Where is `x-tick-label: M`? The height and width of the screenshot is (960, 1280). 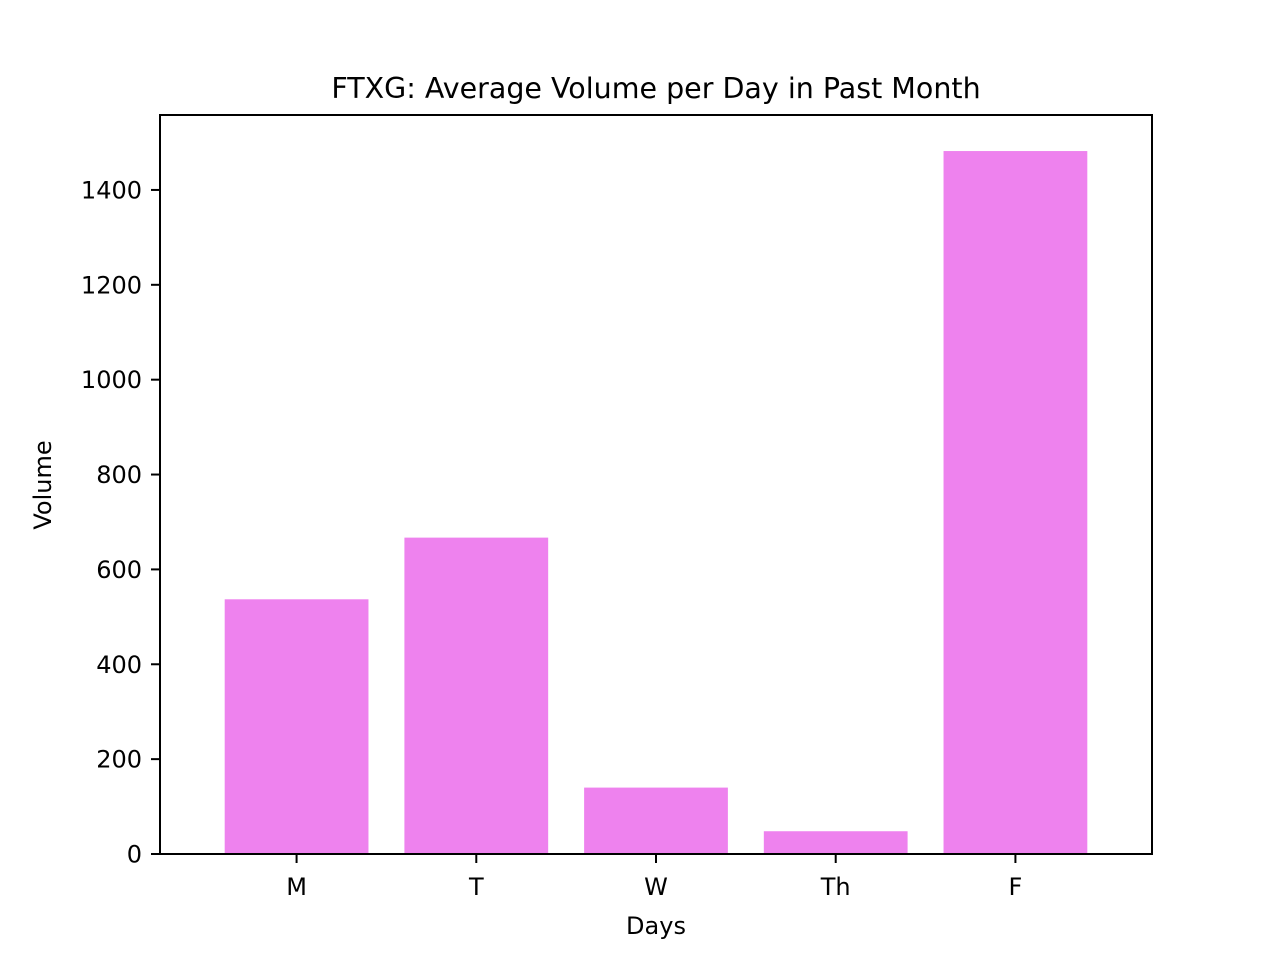
x-tick-label: M is located at coordinates (296, 887).